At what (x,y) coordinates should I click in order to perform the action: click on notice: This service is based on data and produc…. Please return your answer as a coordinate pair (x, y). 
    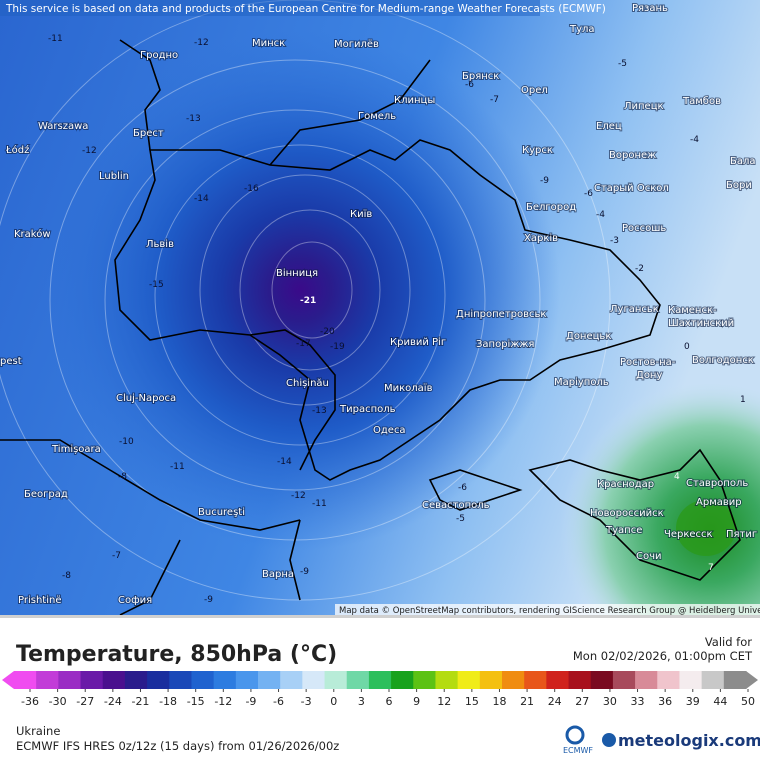
    Looking at the image, I should click on (305, 9).